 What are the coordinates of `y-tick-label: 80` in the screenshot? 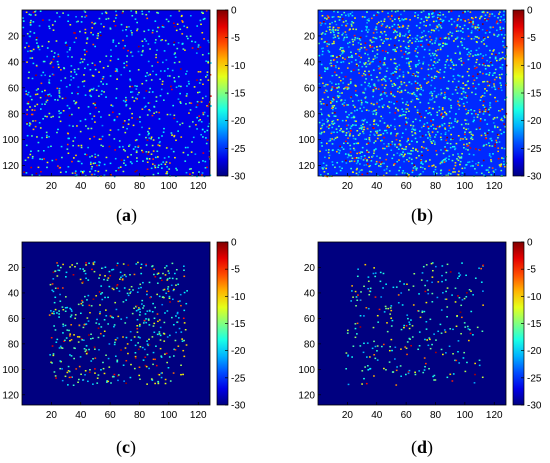 It's located at (310, 114).